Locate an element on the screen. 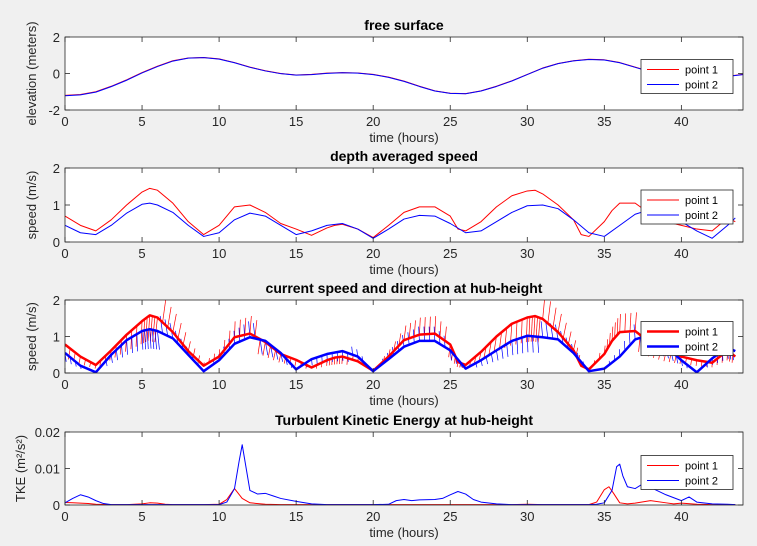  hub-speed-ytick-label: 1 is located at coordinates (56, 337).